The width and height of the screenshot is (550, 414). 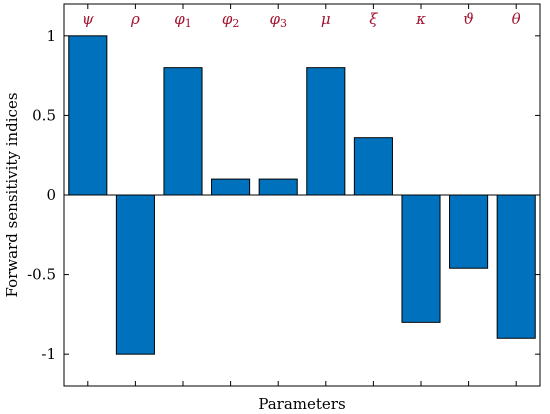 What do you see at coordinates (41, 275) in the screenshot?
I see `y-tick-label: -0.5` at bounding box center [41, 275].